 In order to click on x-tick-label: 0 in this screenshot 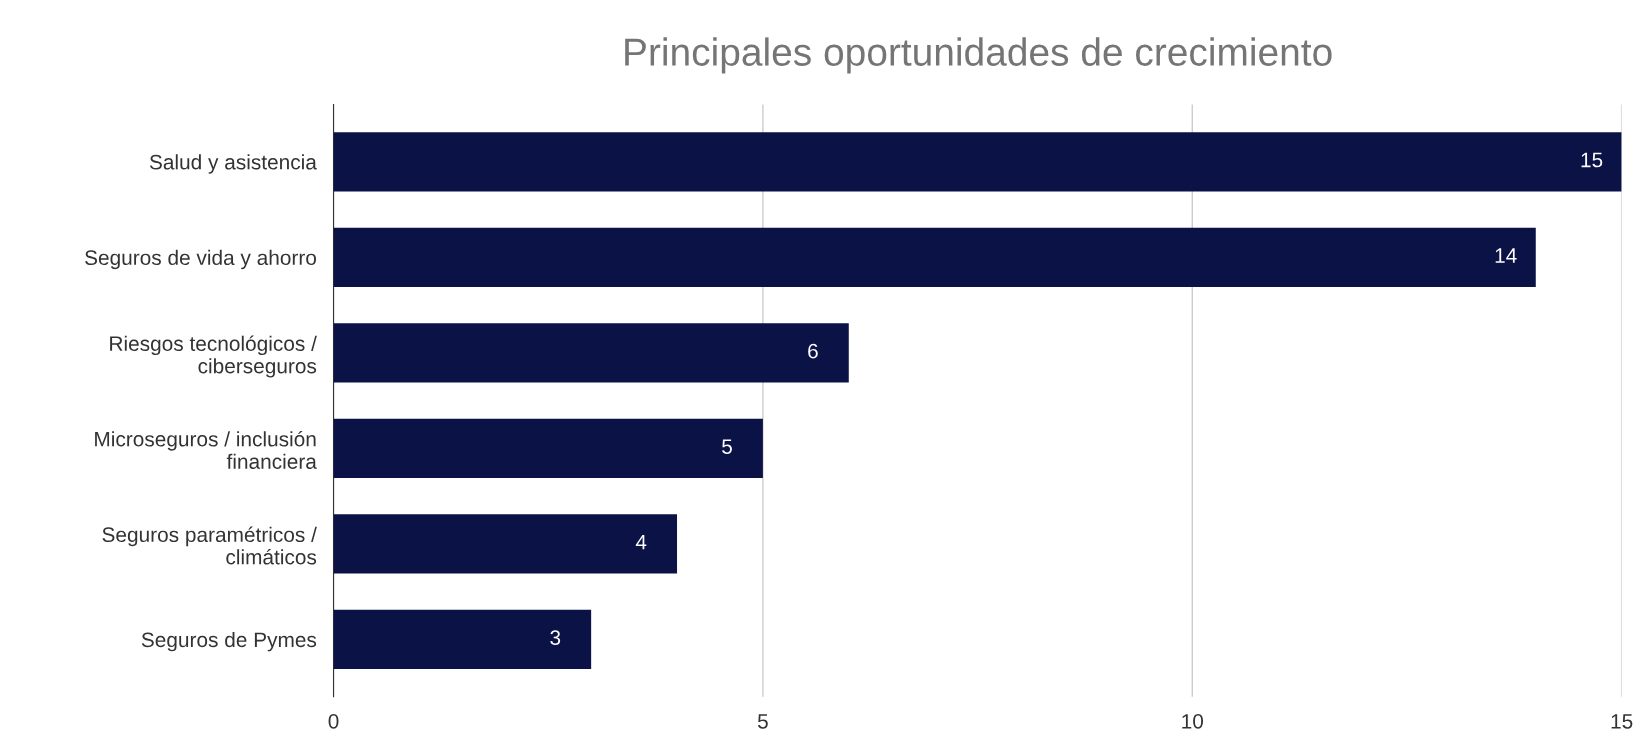, I will do `click(333, 721)`.